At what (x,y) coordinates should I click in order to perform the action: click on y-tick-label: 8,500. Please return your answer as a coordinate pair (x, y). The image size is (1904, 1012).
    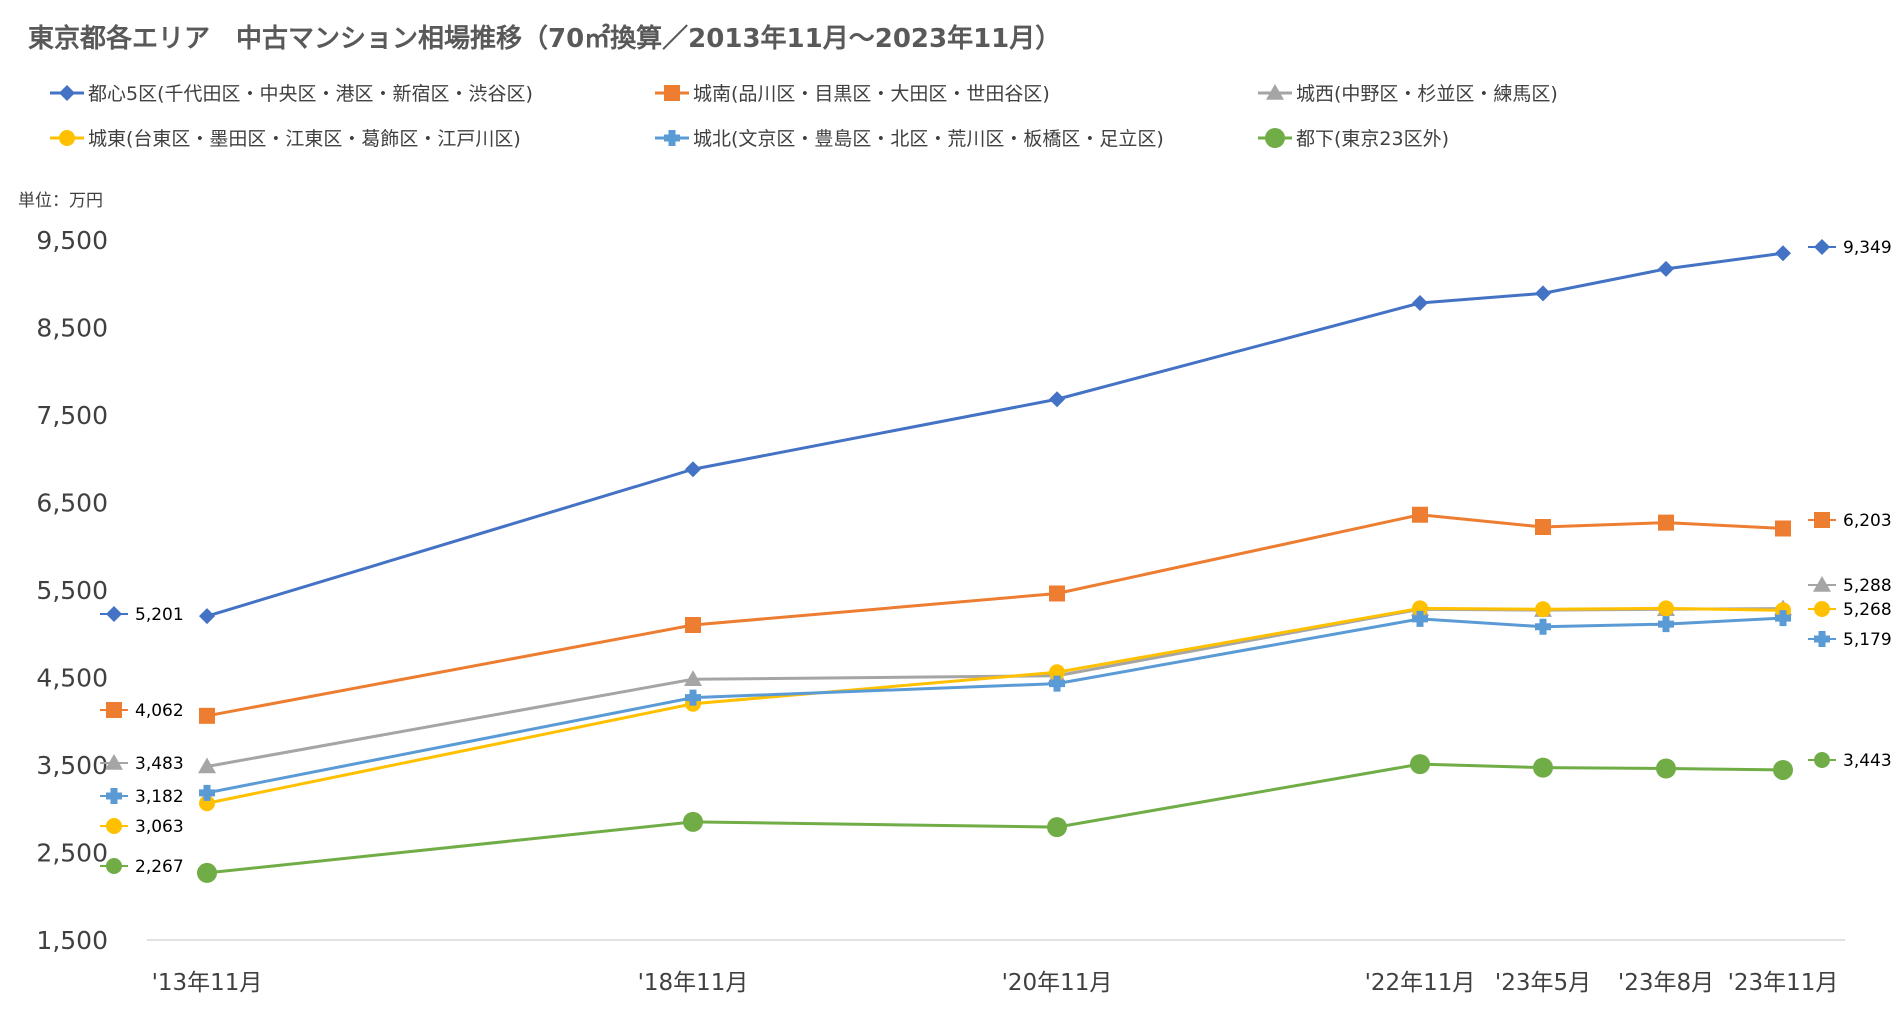
    Looking at the image, I should click on (72, 328).